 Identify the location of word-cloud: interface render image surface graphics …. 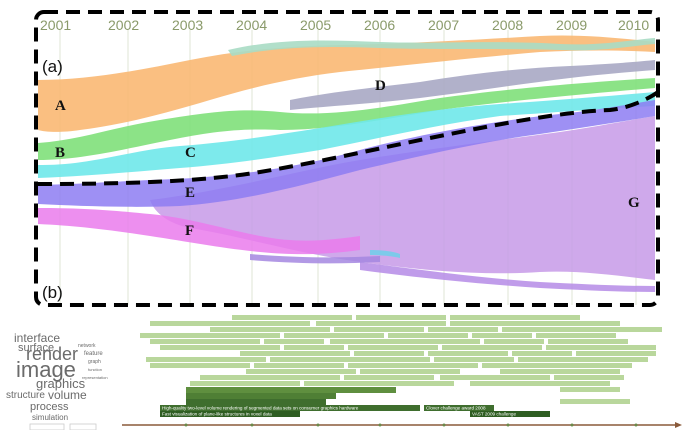
(60, 371).